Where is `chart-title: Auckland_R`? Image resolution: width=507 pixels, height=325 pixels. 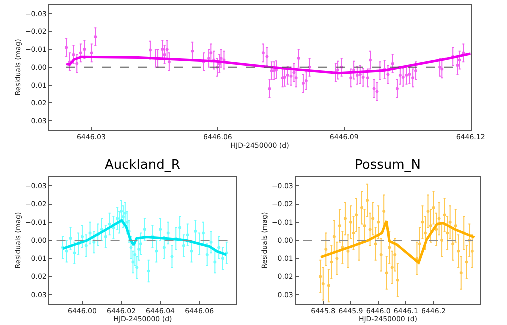 chart-title: Auckland_R is located at coordinates (142, 165).